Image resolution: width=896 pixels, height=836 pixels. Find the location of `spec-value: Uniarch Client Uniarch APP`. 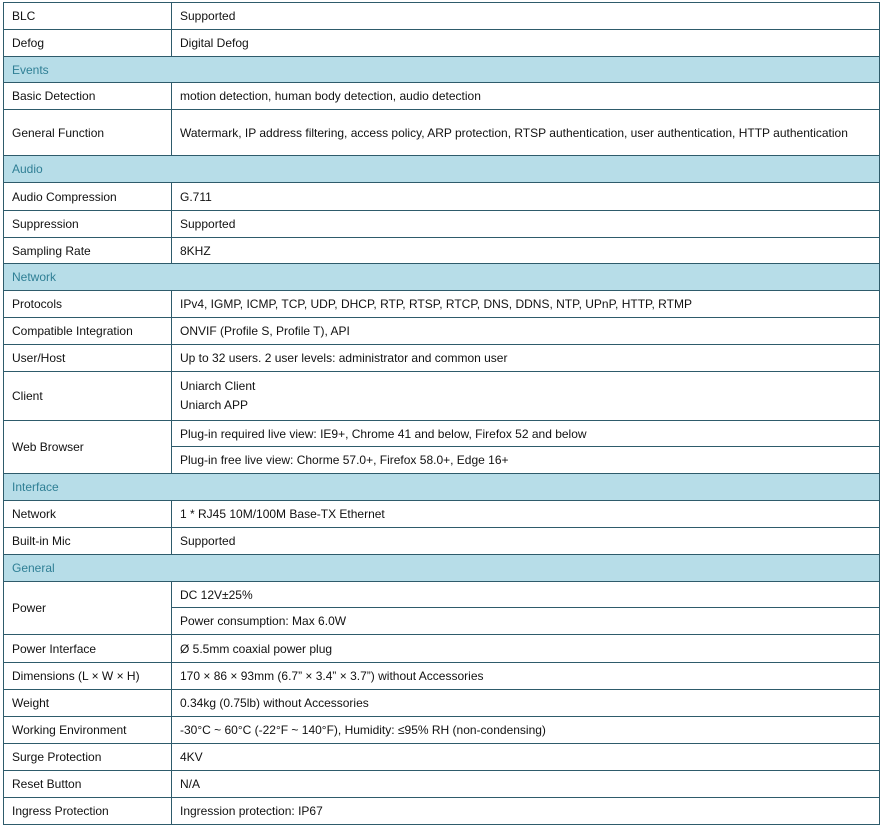

spec-value: Uniarch Client Uniarch APP is located at coordinates (525, 396).